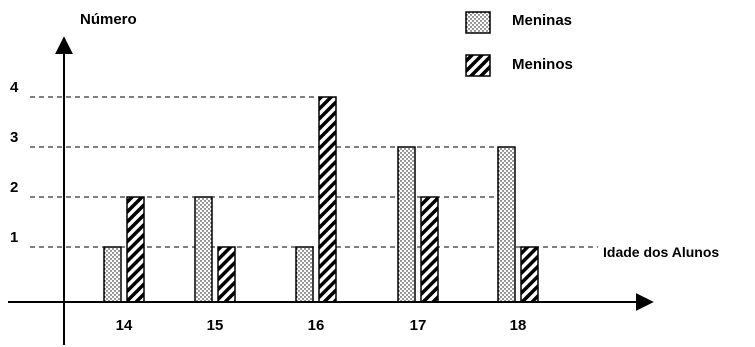 This screenshot has height=347, width=755. Describe the element at coordinates (519, 44) in the screenshot. I see `legend: Meninas Meninos` at that location.